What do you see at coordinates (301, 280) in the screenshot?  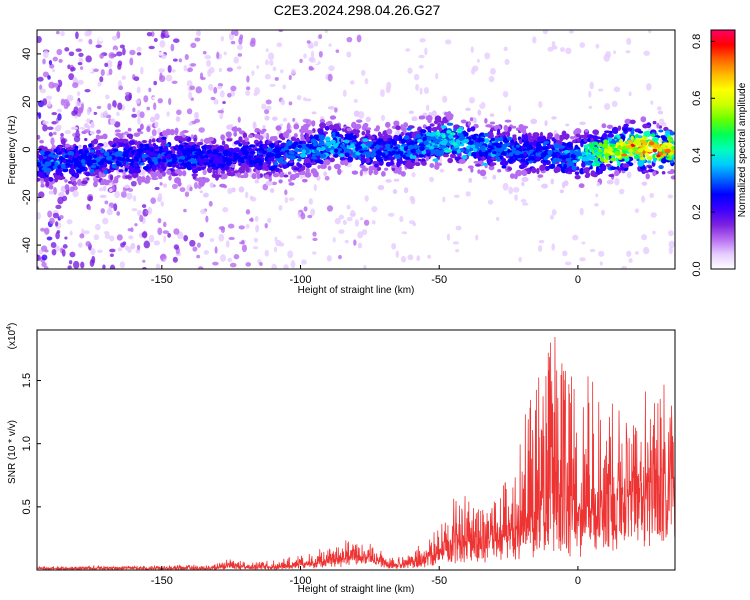 I see `x-tick-label: -100` at bounding box center [301, 280].